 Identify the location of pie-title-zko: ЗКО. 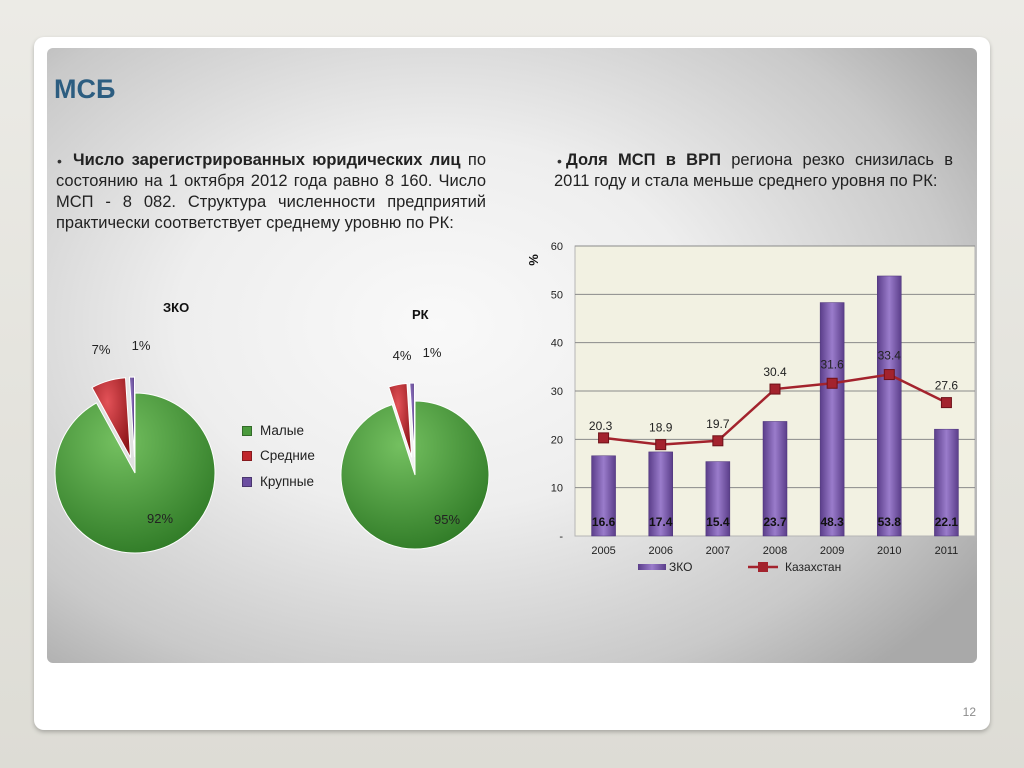
(176, 307).